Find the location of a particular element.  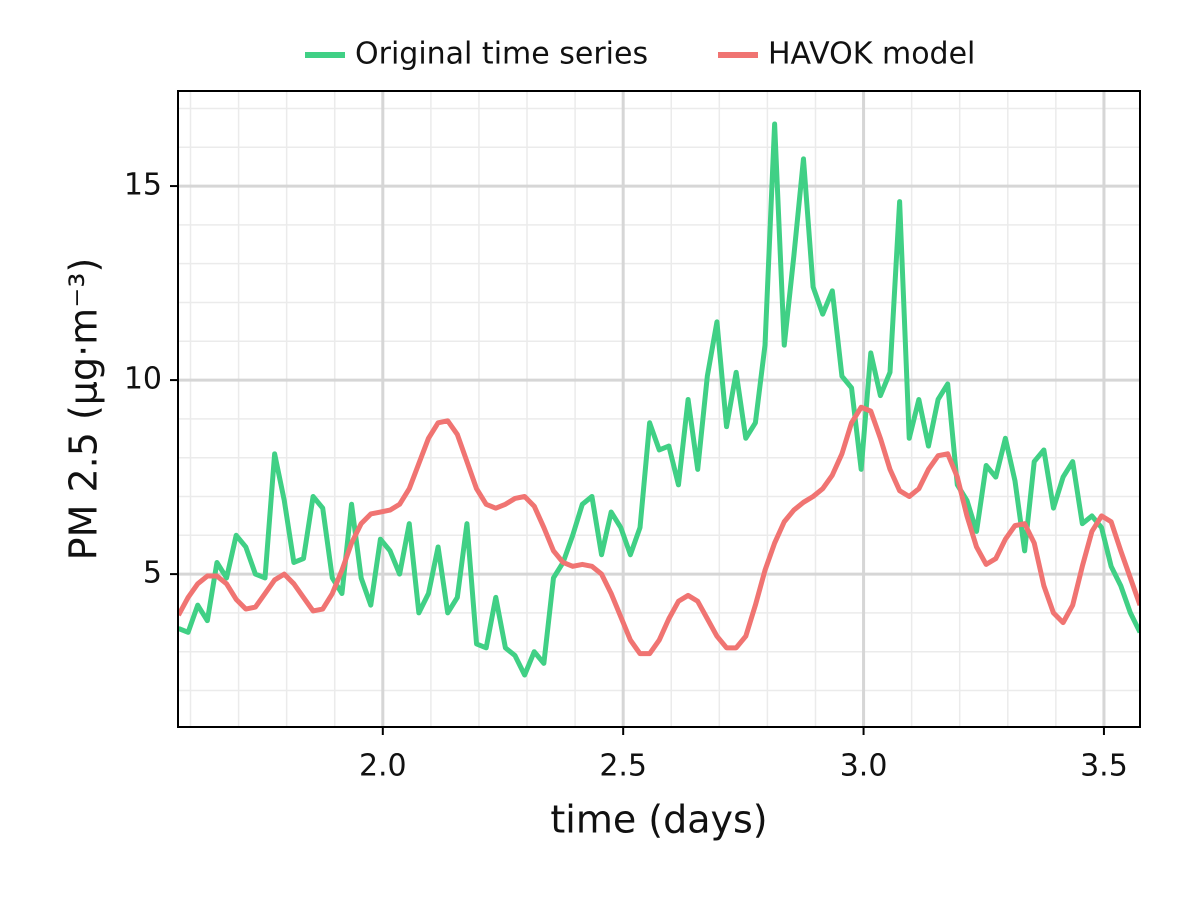

legend: Original time series HAVOK model is located at coordinates (640, 54).